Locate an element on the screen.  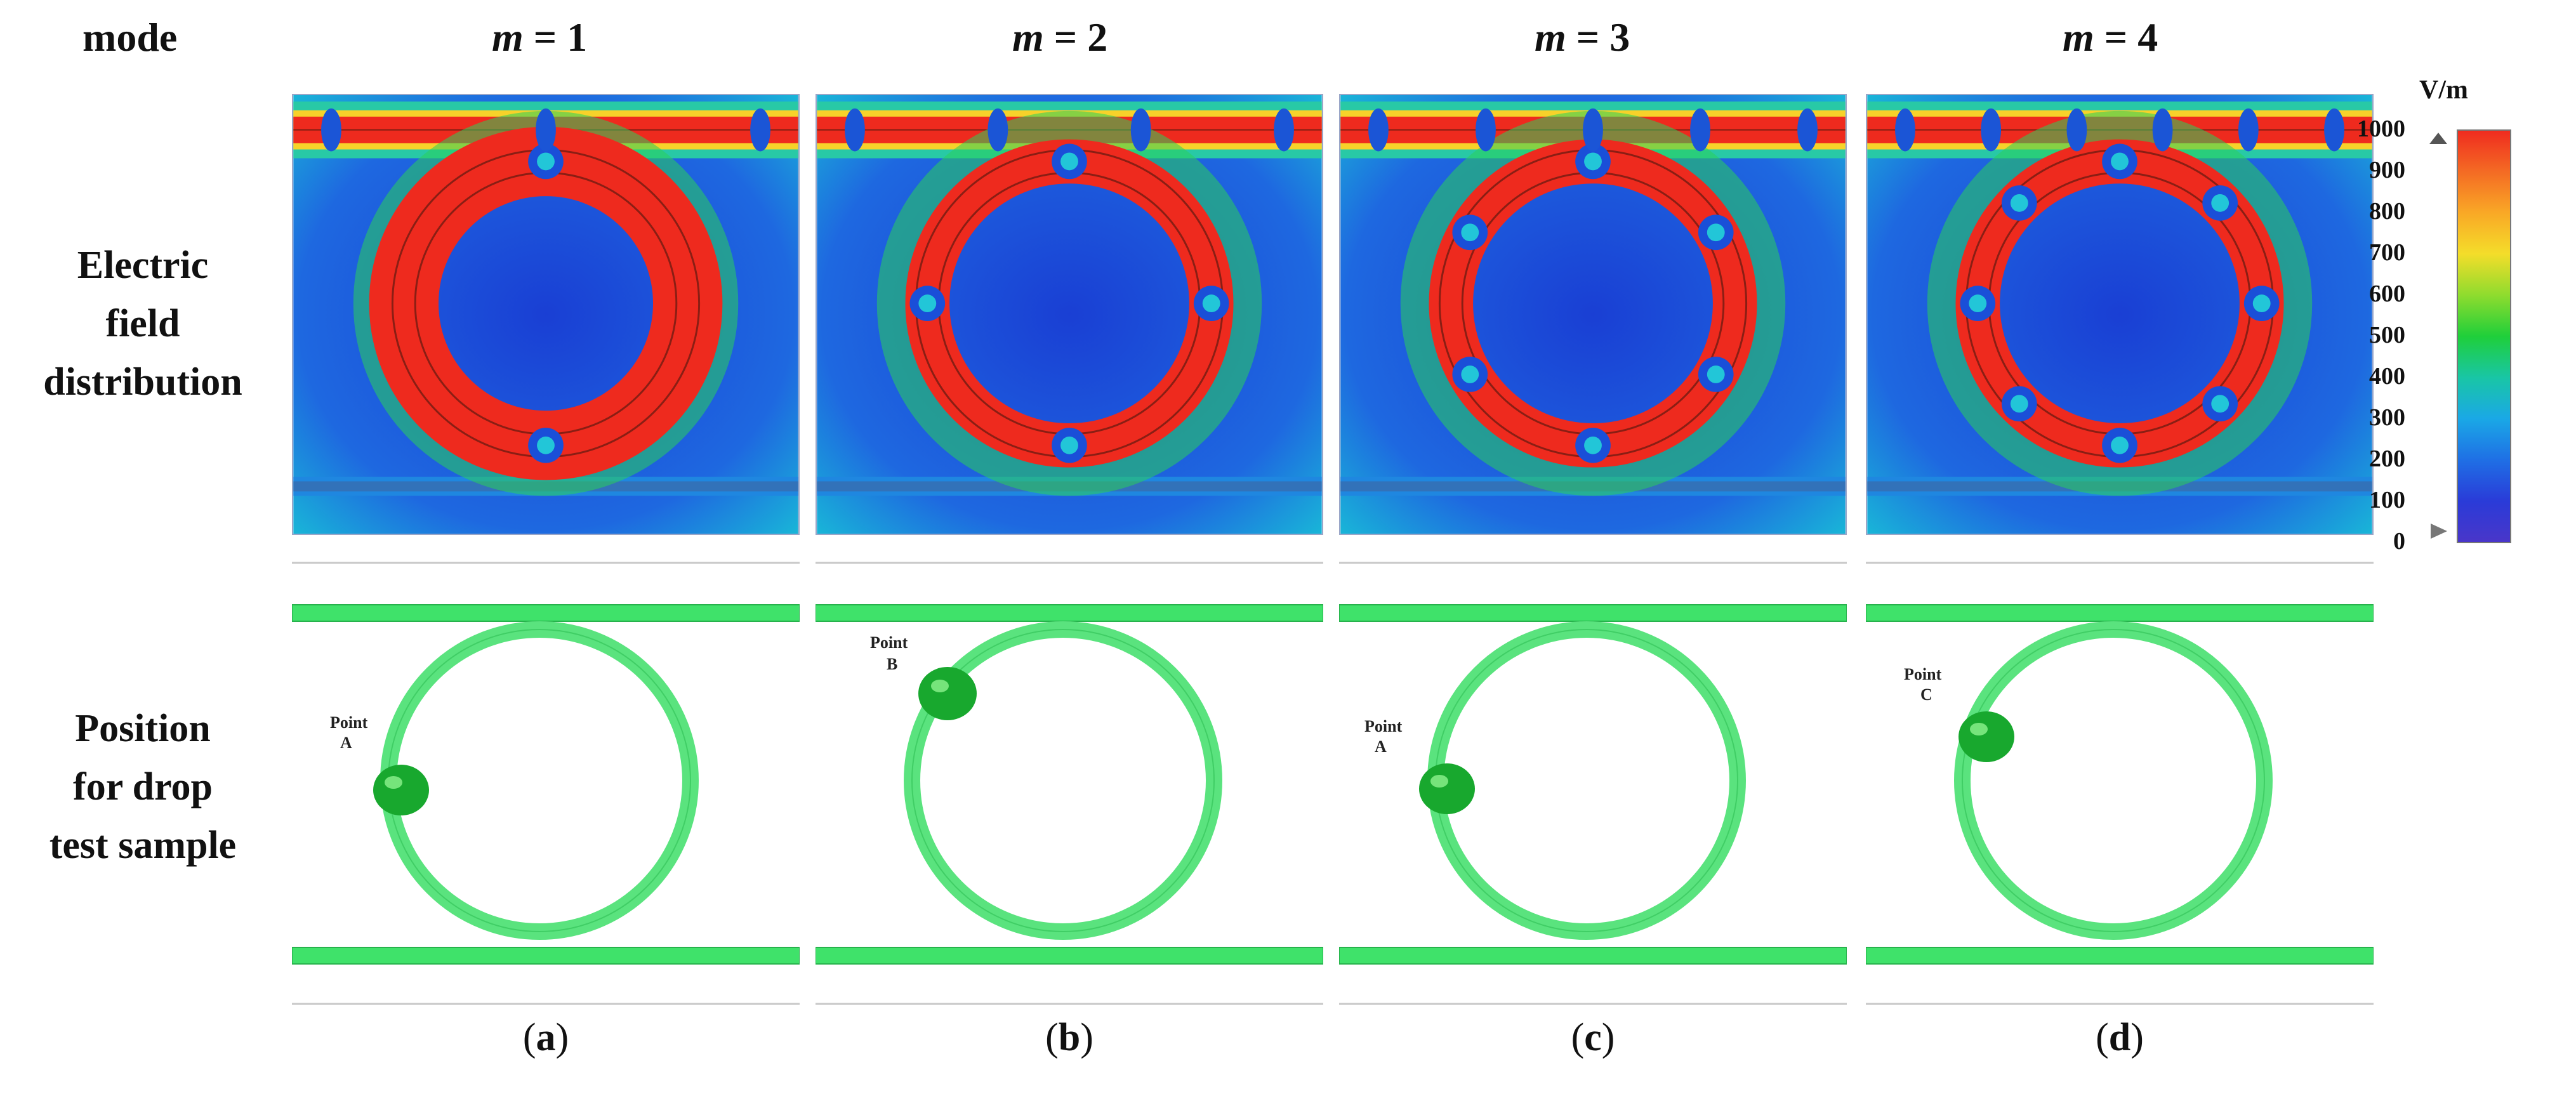
row-label-drop: Position for drop test sample is located at coordinates (143, 787).